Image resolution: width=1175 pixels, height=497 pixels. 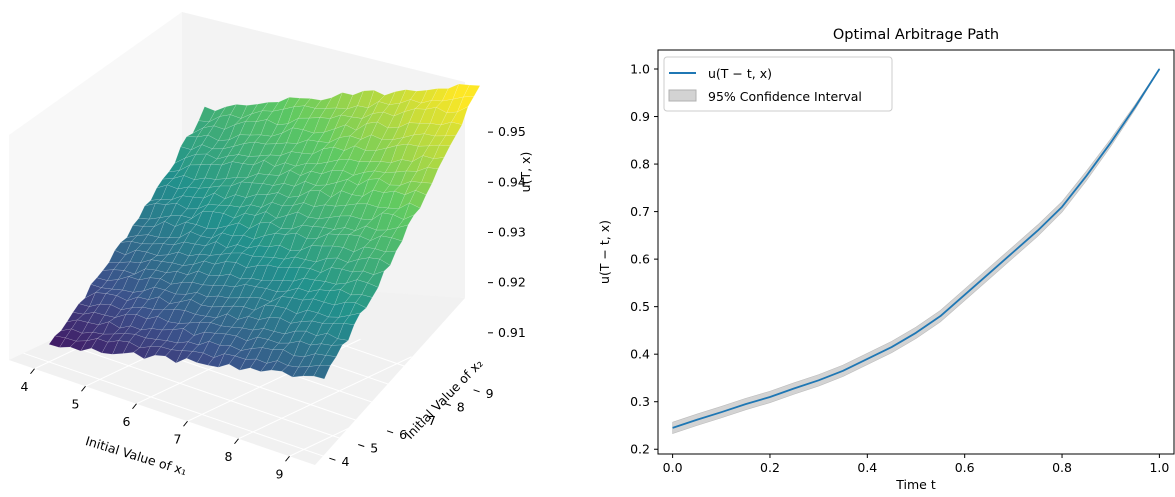 I want to click on y-tick-label: 0.9, so click(x=640, y=116).